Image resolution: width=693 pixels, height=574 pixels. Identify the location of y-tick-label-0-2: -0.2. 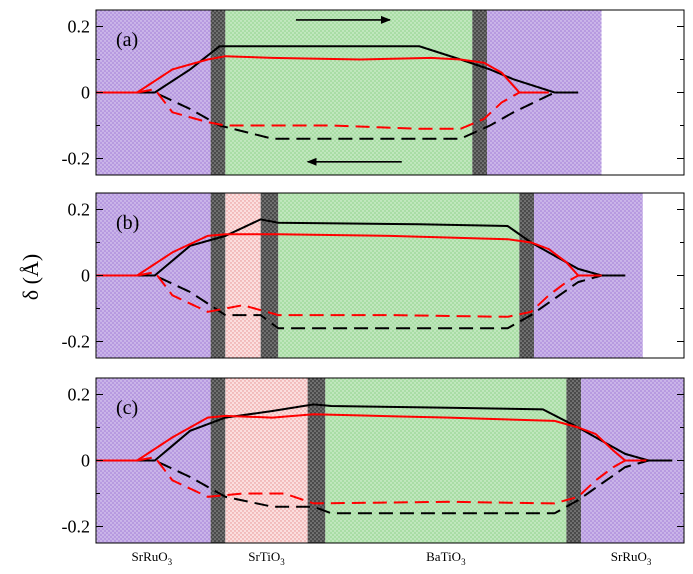
(76, 159).